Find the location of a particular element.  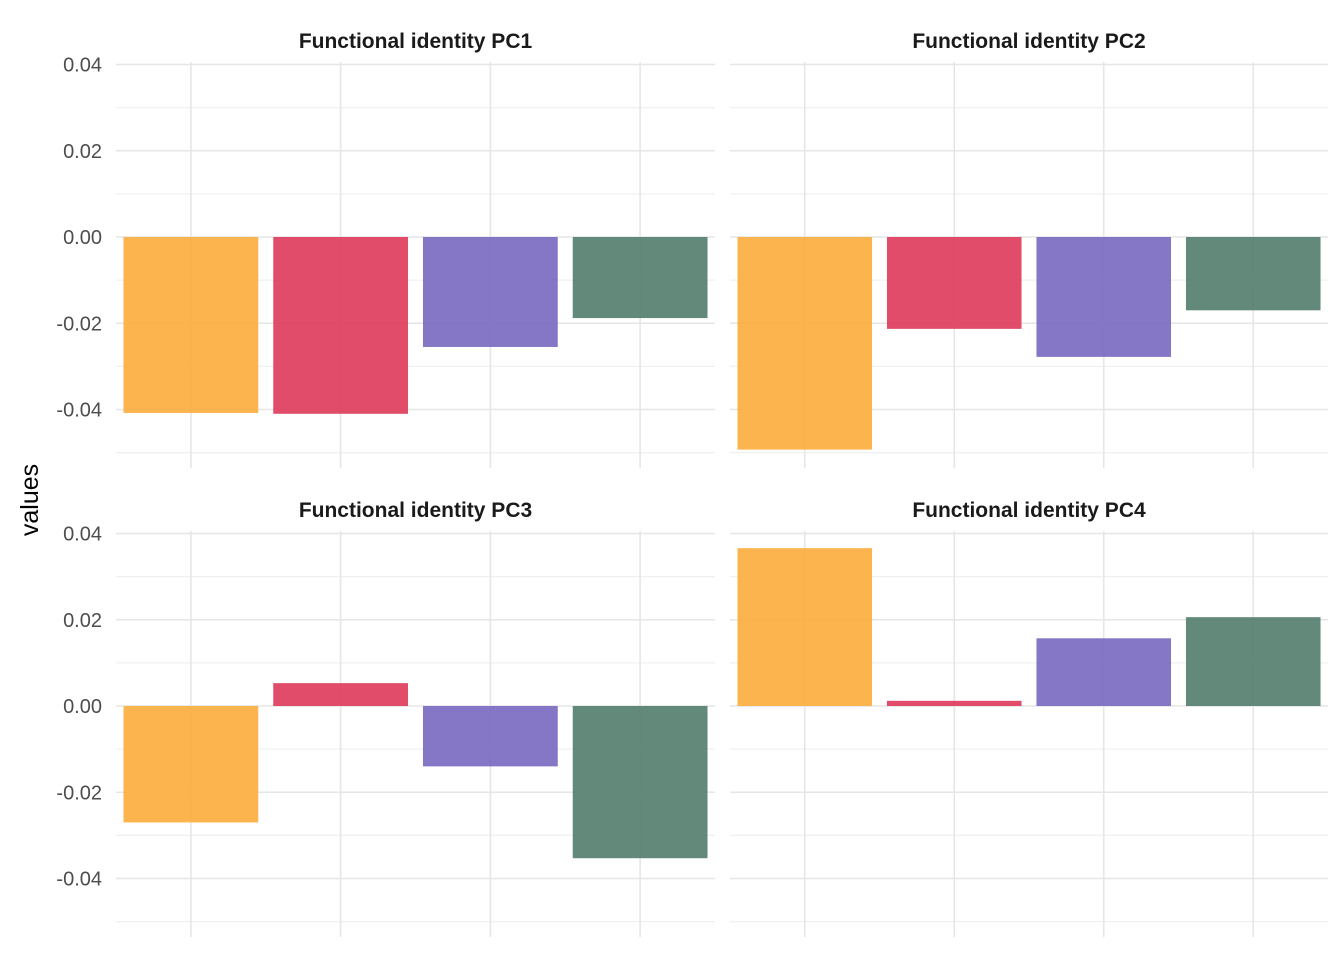

y-axis-title: values is located at coordinates (30, 500).